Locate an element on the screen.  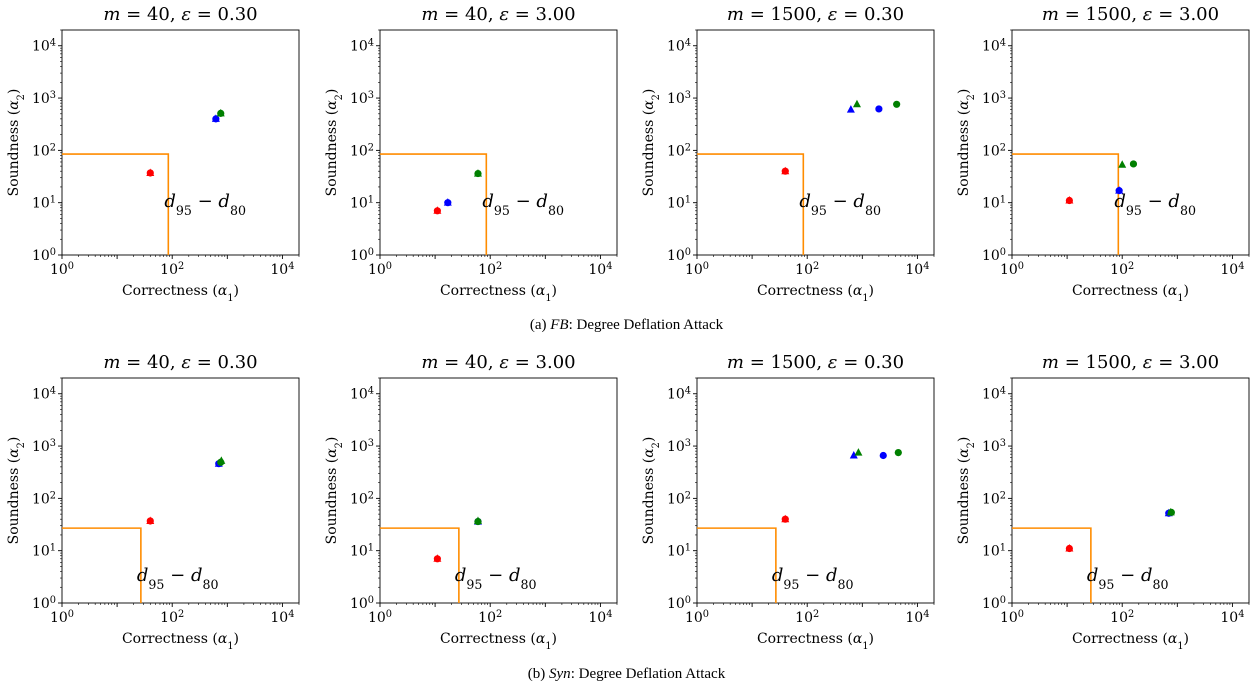
caption-a-dataset: FB is located at coordinates (559, 325).